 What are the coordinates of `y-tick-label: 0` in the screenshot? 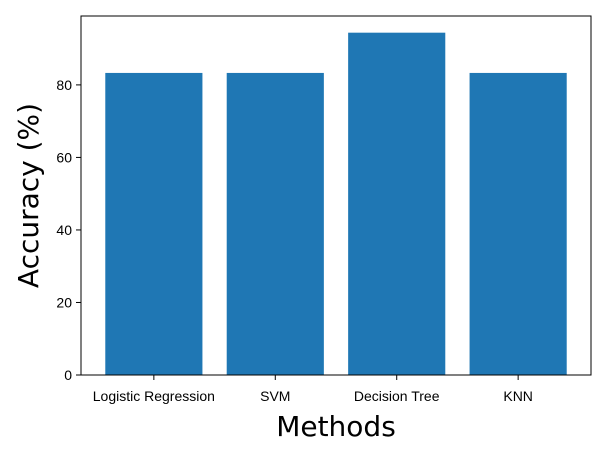 It's located at (68, 375).